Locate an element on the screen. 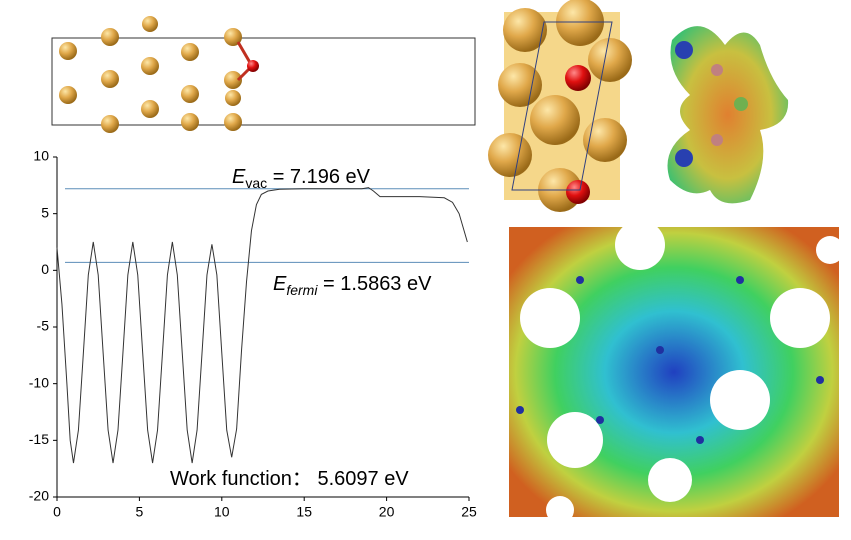  slab-side-view is located at coordinates (263, 74).